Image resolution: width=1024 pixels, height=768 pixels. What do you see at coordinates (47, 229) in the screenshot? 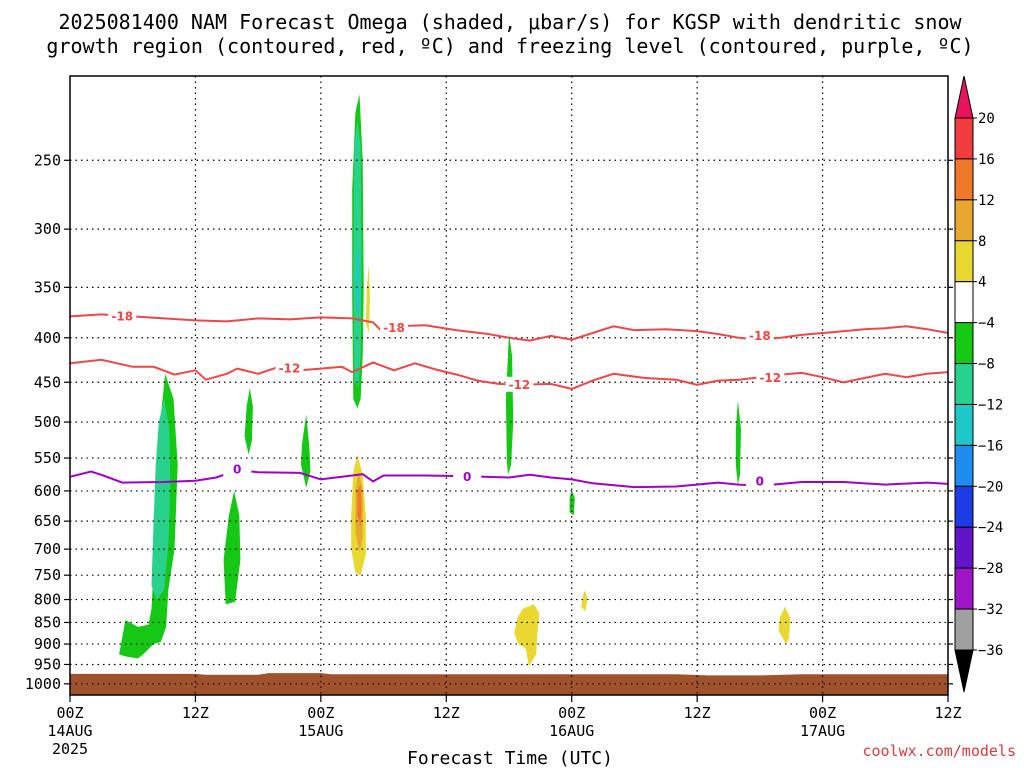
I see `y-tick-label: 300` at bounding box center [47, 229].